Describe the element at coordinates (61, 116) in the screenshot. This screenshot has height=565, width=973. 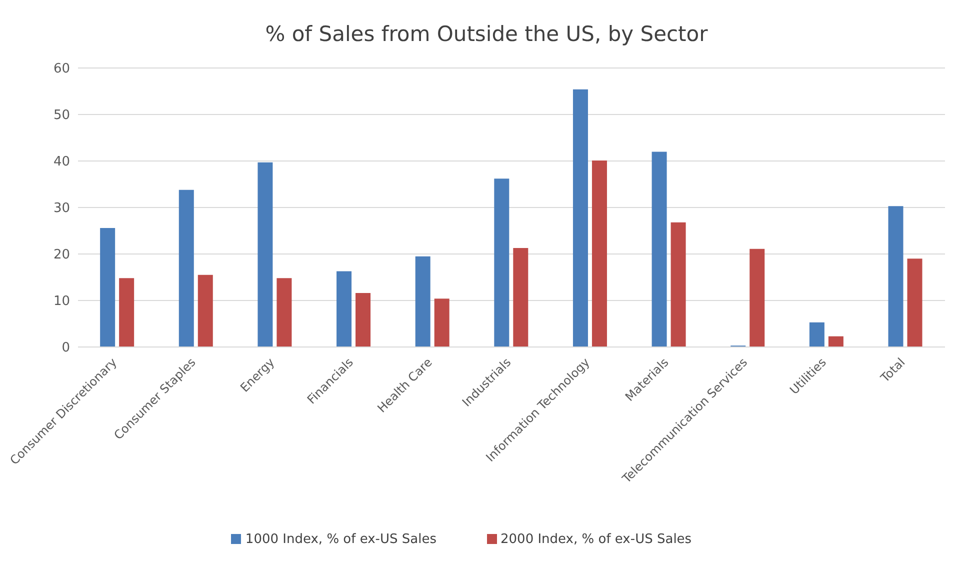
I see `y-tick-label: 50` at that location.